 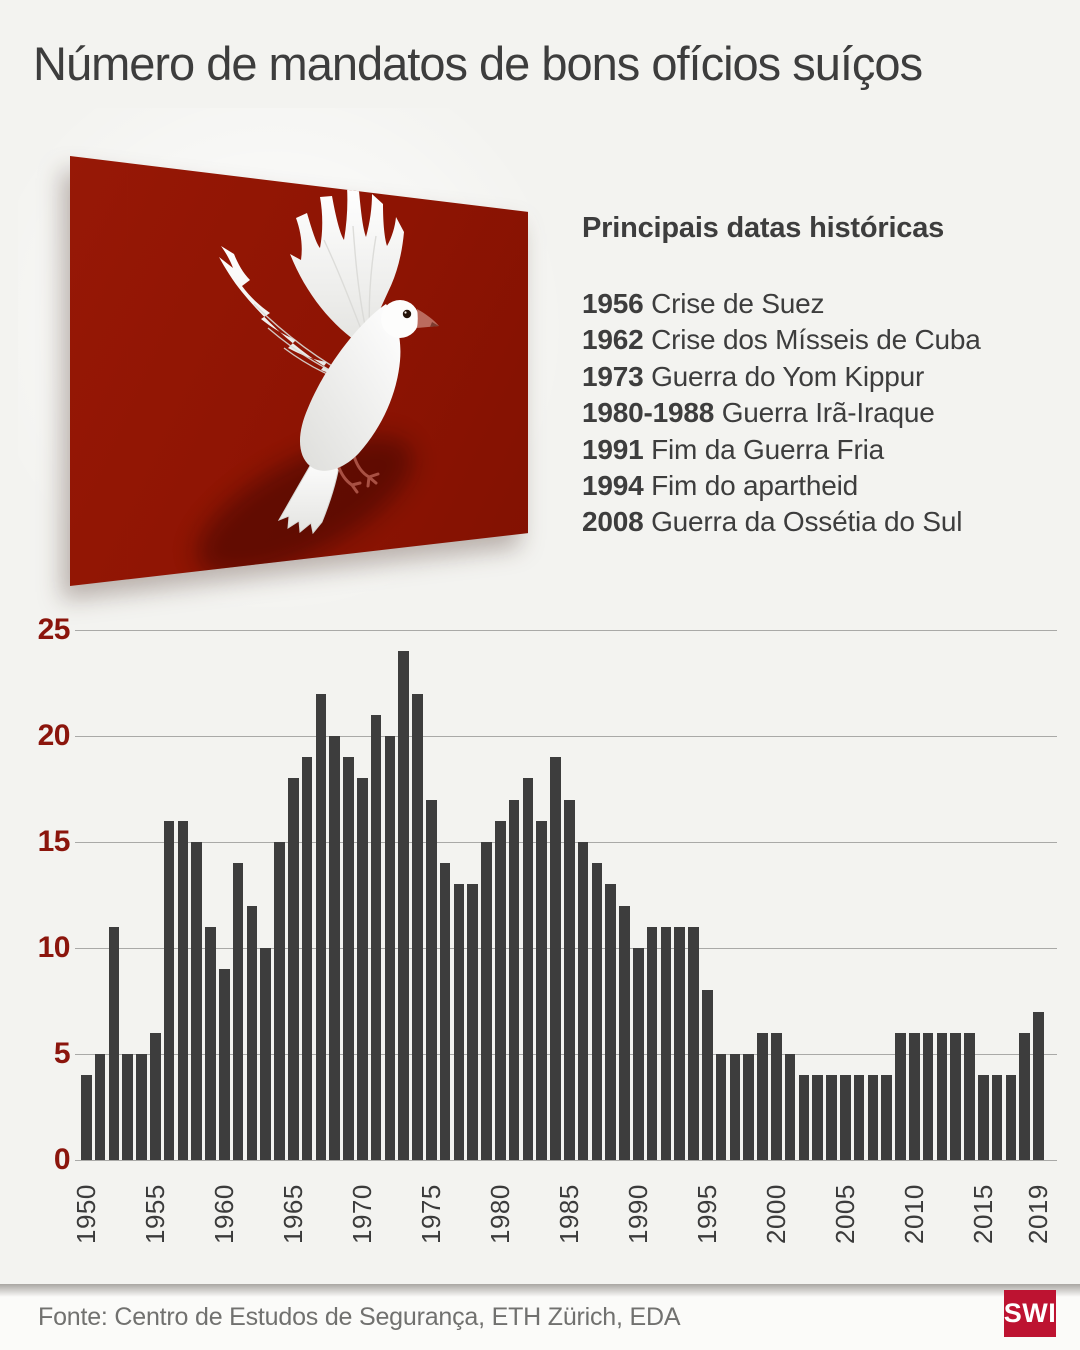 I want to click on bar-2017, so click(x=1011, y=1117).